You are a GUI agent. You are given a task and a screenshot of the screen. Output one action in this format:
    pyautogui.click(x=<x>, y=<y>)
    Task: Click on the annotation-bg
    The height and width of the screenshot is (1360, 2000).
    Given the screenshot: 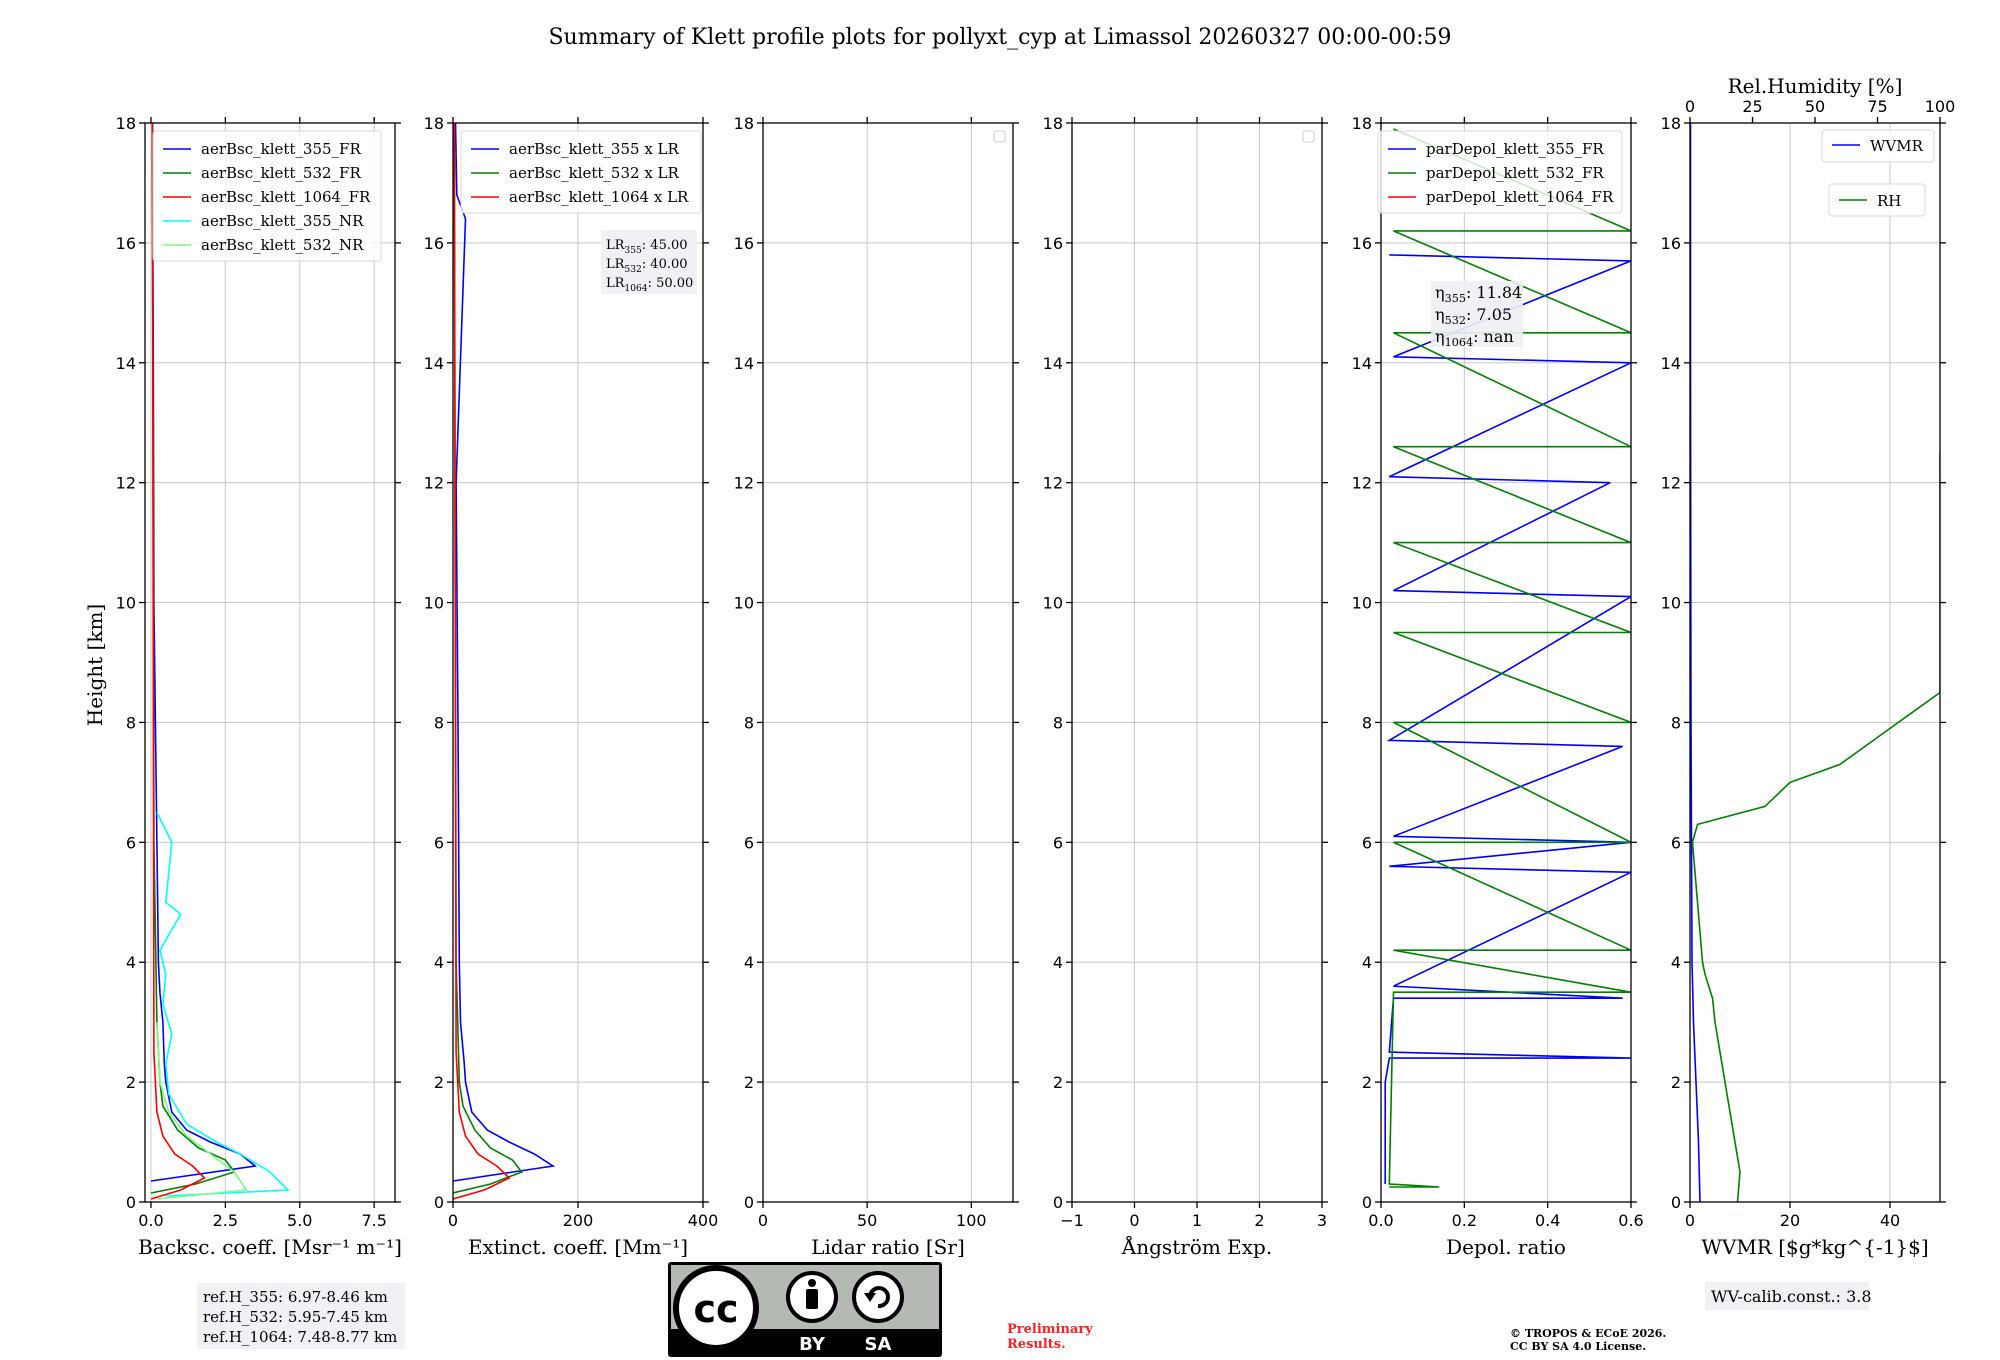 What is the action you would take?
    pyautogui.click(x=1477, y=314)
    